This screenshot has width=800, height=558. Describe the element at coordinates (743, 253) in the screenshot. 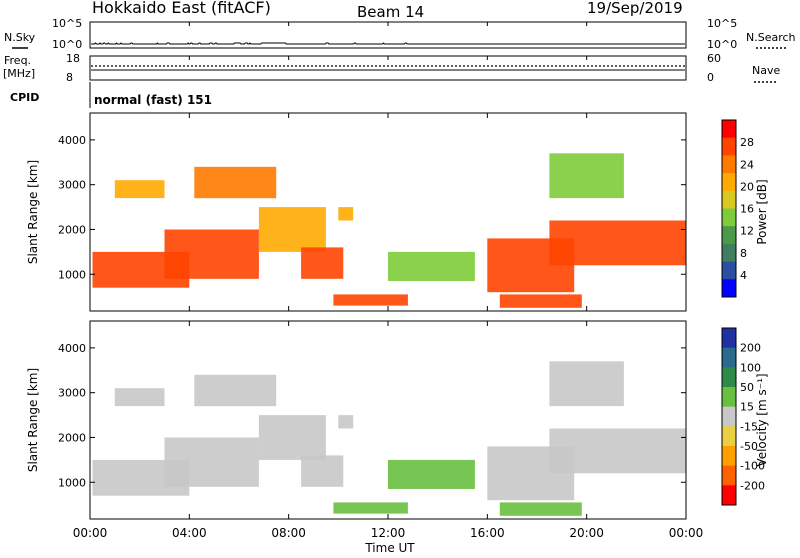

I see `power-colorbar-tick: 8` at that location.